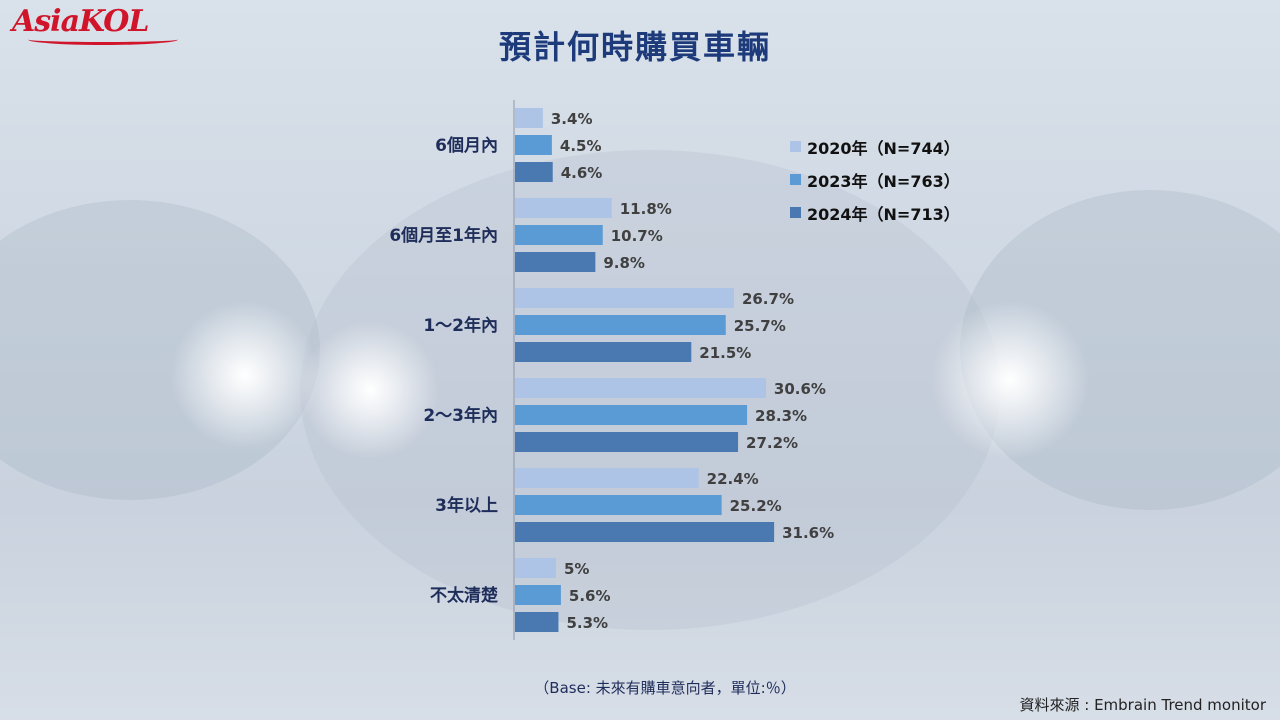  Describe the element at coordinates (443, 235) in the screenshot. I see `category-label: 6個月至1年內` at that location.